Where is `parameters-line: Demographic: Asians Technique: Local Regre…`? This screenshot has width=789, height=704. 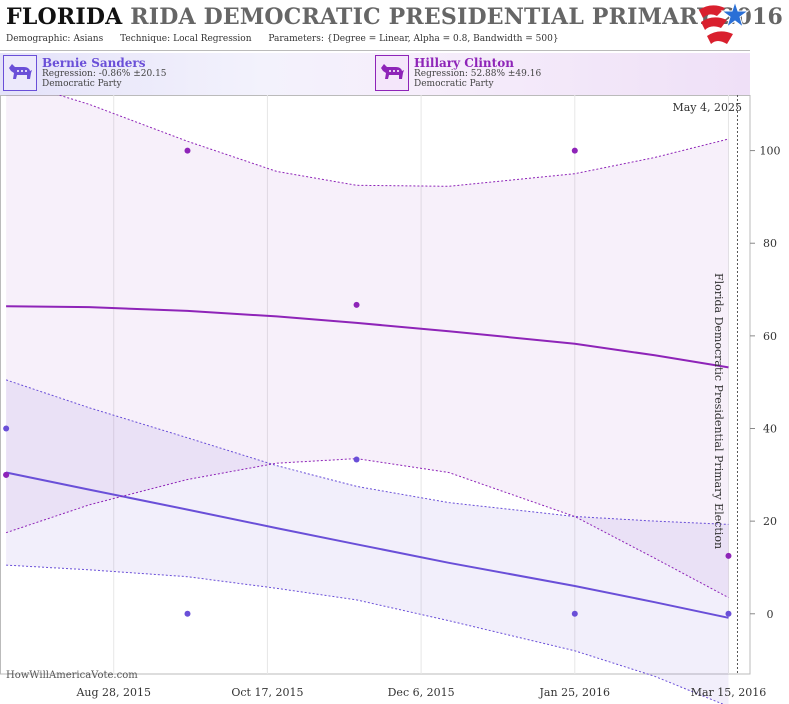 parameters-line: Demographic: Asians Technique: Local Regre… is located at coordinates (289, 39).